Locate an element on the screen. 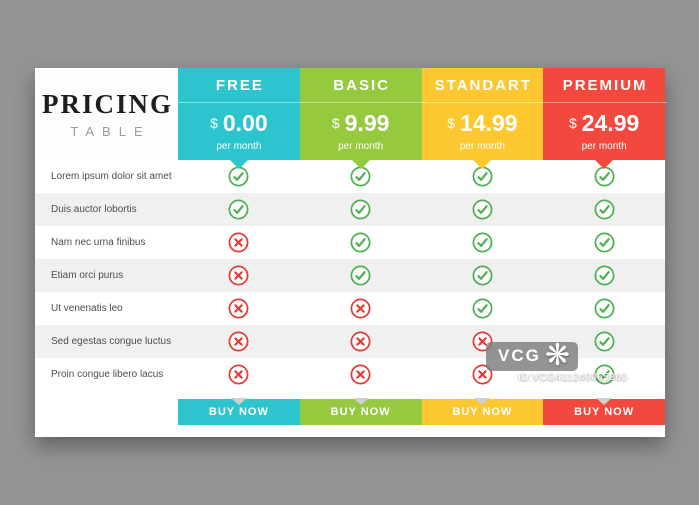 The image size is (699, 505). feature-label: Proin congue libero lacus is located at coordinates (107, 374).